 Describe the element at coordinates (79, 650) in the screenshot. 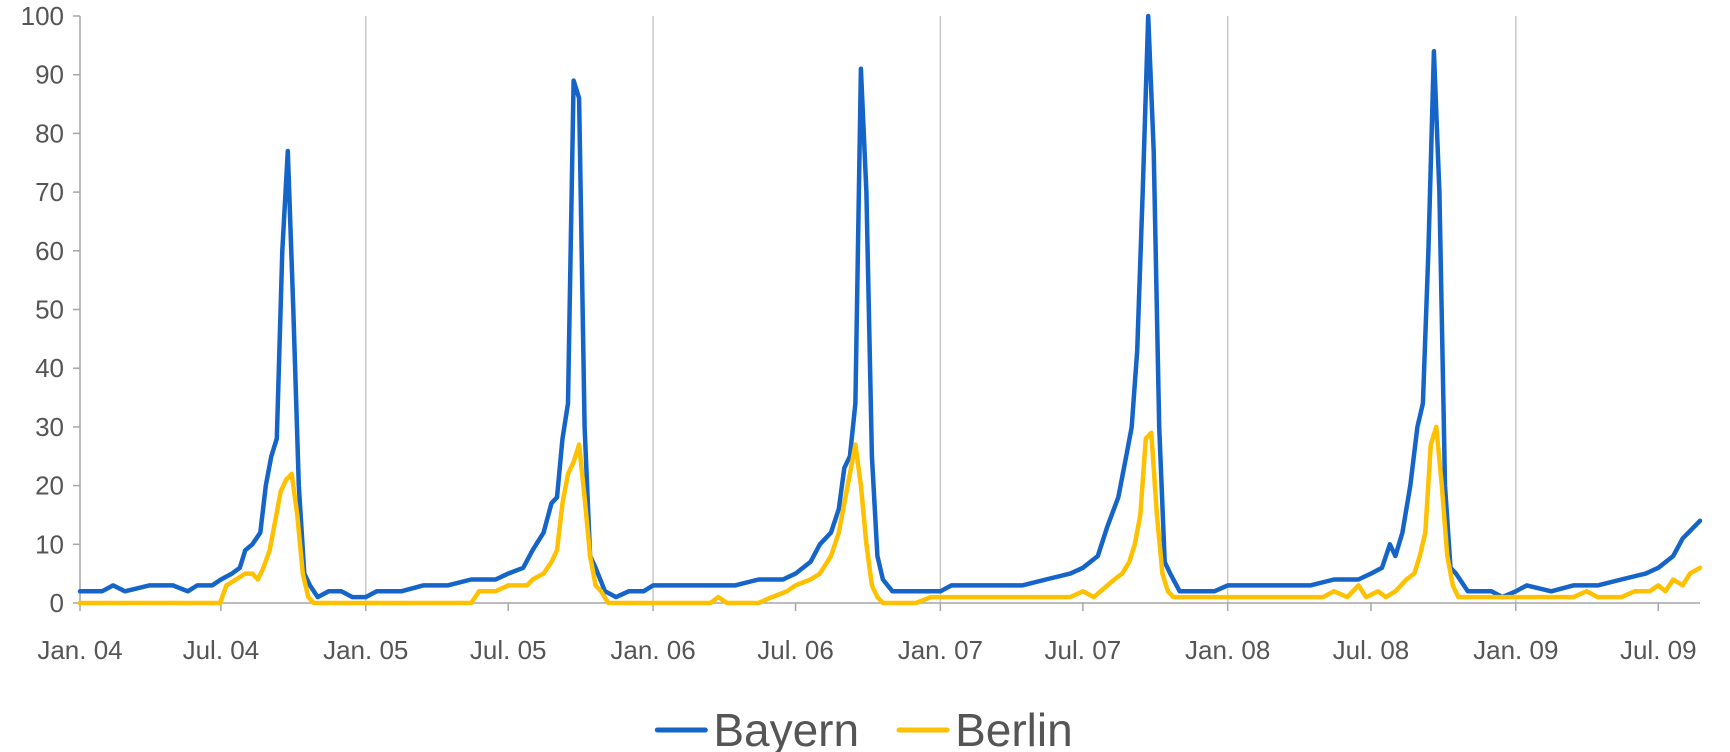

I see `x-tick-label-0: Jan. 04` at that location.